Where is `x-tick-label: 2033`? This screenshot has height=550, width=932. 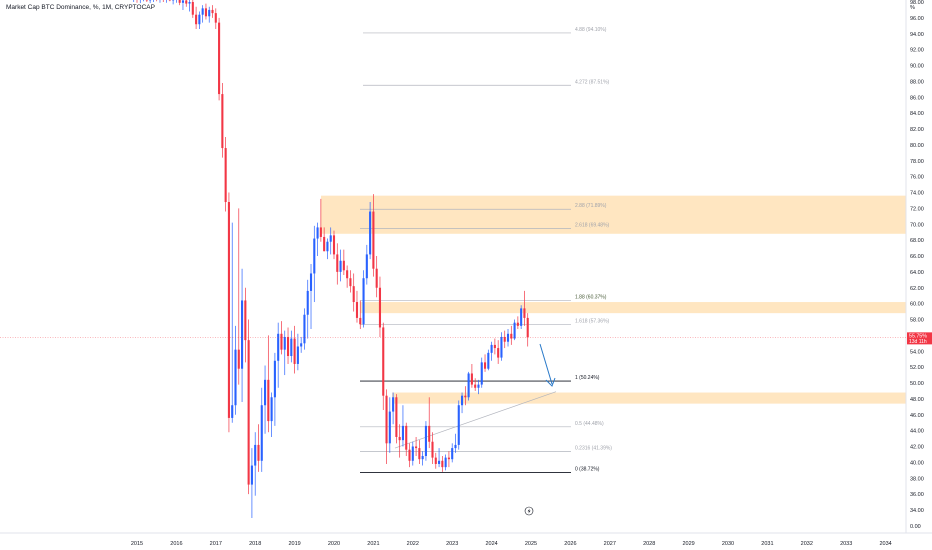 x-tick-label: 2033 is located at coordinates (846, 544).